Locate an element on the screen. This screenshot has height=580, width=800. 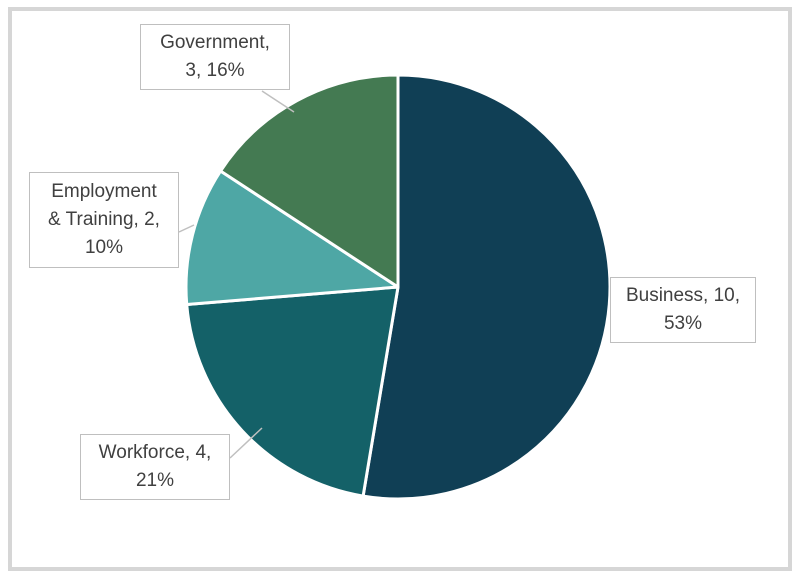
pie-slice-workforce is located at coordinates (292, 391).